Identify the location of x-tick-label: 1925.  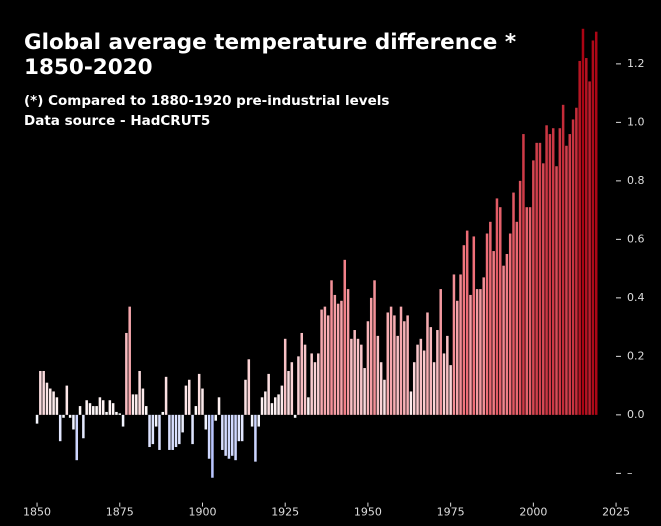
(285, 512).